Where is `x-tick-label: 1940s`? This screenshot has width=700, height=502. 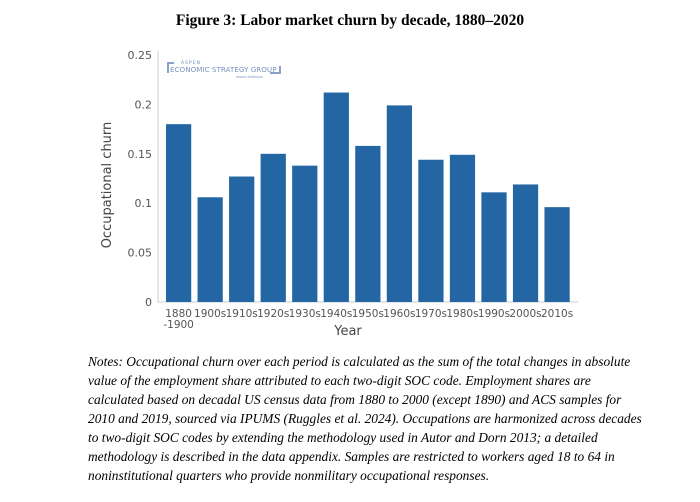 x-tick-label: 1940s is located at coordinates (336, 314).